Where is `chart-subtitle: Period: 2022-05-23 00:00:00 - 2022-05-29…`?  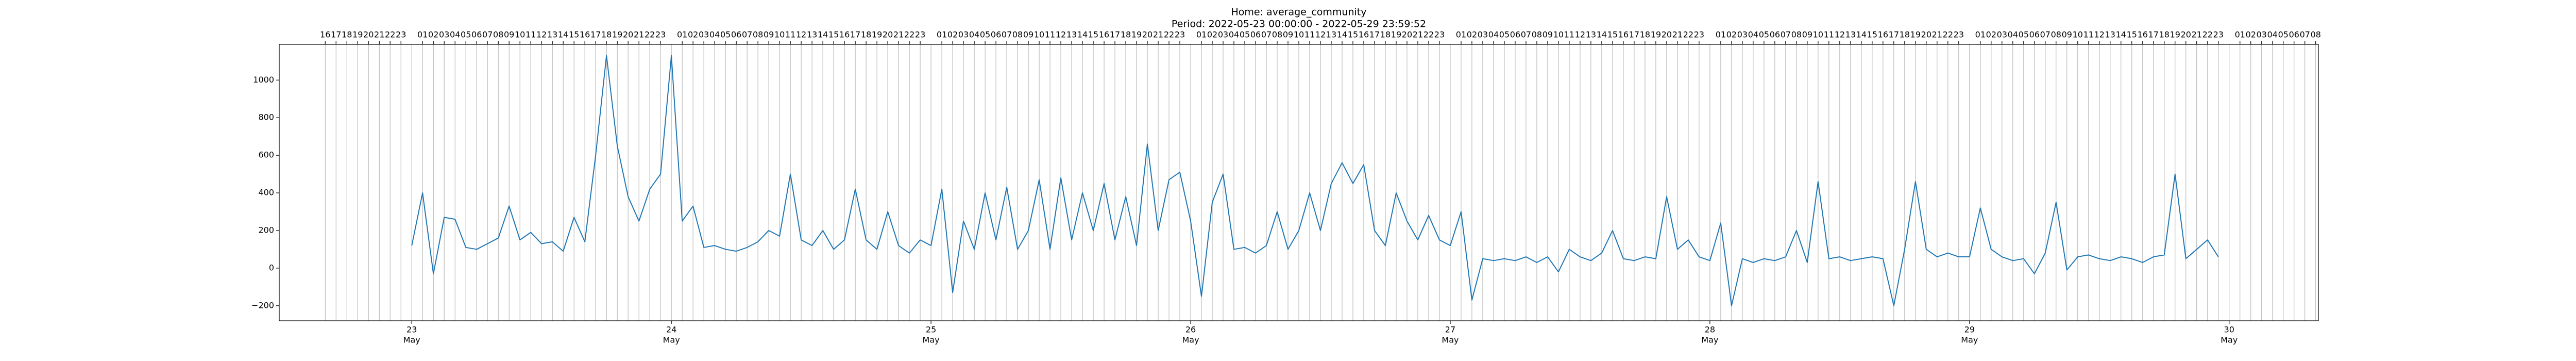
chart-subtitle: Period: 2022-05-23 00:00:00 - 2022-05-29… is located at coordinates (1299, 24).